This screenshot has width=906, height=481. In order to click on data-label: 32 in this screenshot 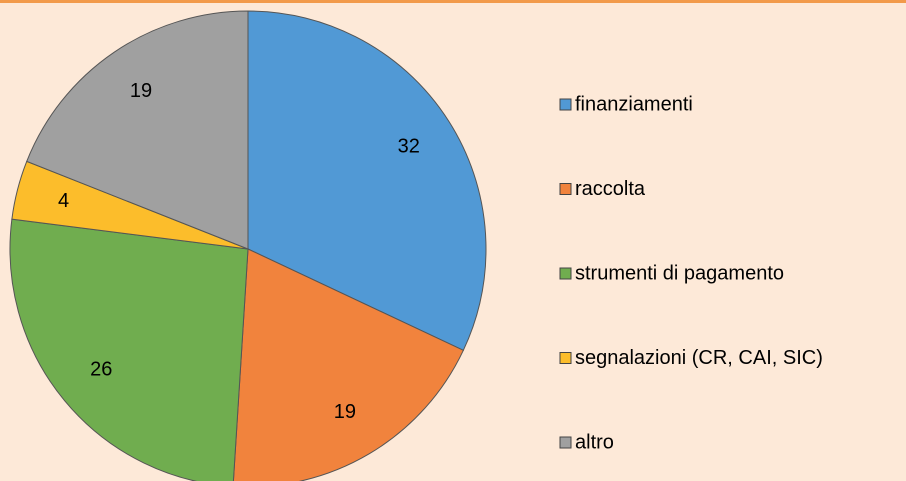, I will do `click(409, 146)`.